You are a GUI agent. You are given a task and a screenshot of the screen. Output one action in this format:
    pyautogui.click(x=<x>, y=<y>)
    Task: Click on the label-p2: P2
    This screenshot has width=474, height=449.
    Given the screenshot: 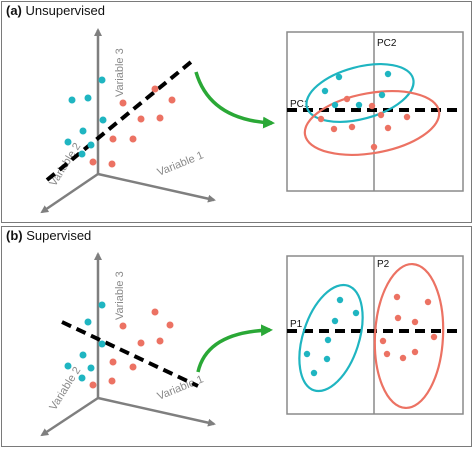 What is the action you would take?
    pyautogui.click(x=383, y=264)
    